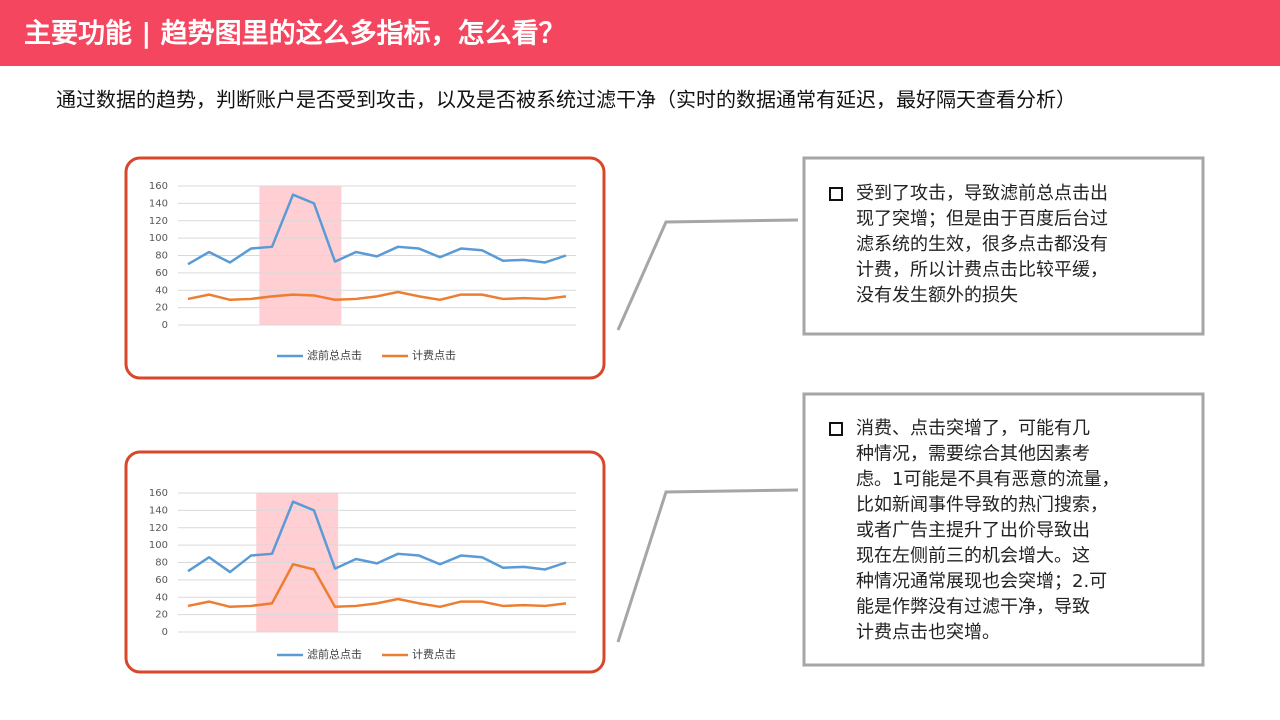 Image resolution: width=1280 pixels, height=720 pixels. Describe the element at coordinates (928, 632) in the screenshot. I see `note-line: 计费点击也突增。` at that location.